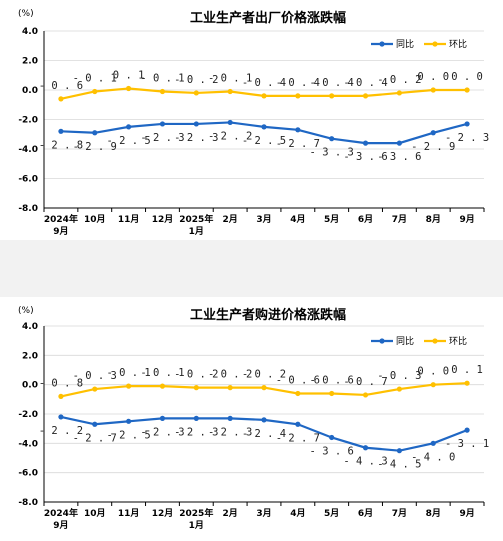 The height and width of the screenshot is (541, 503). I want to click on y-tick-label: -8.0, so click(28, 503).